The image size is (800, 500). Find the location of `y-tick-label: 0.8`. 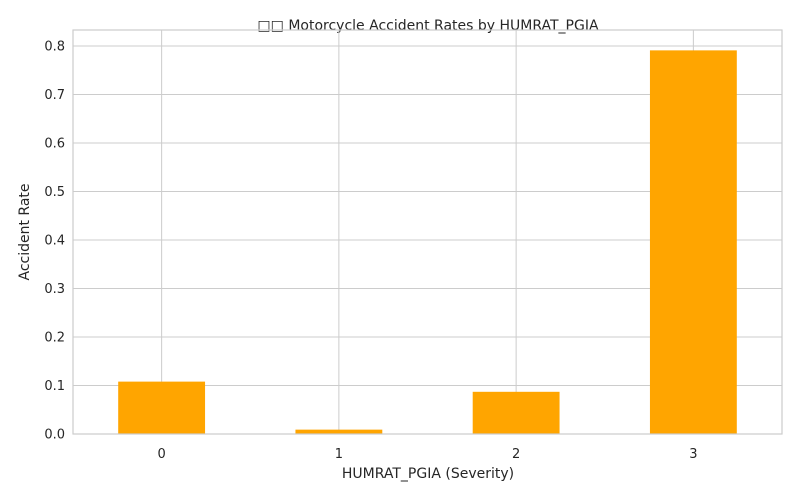

y-tick-label: 0.8 is located at coordinates (54, 47).